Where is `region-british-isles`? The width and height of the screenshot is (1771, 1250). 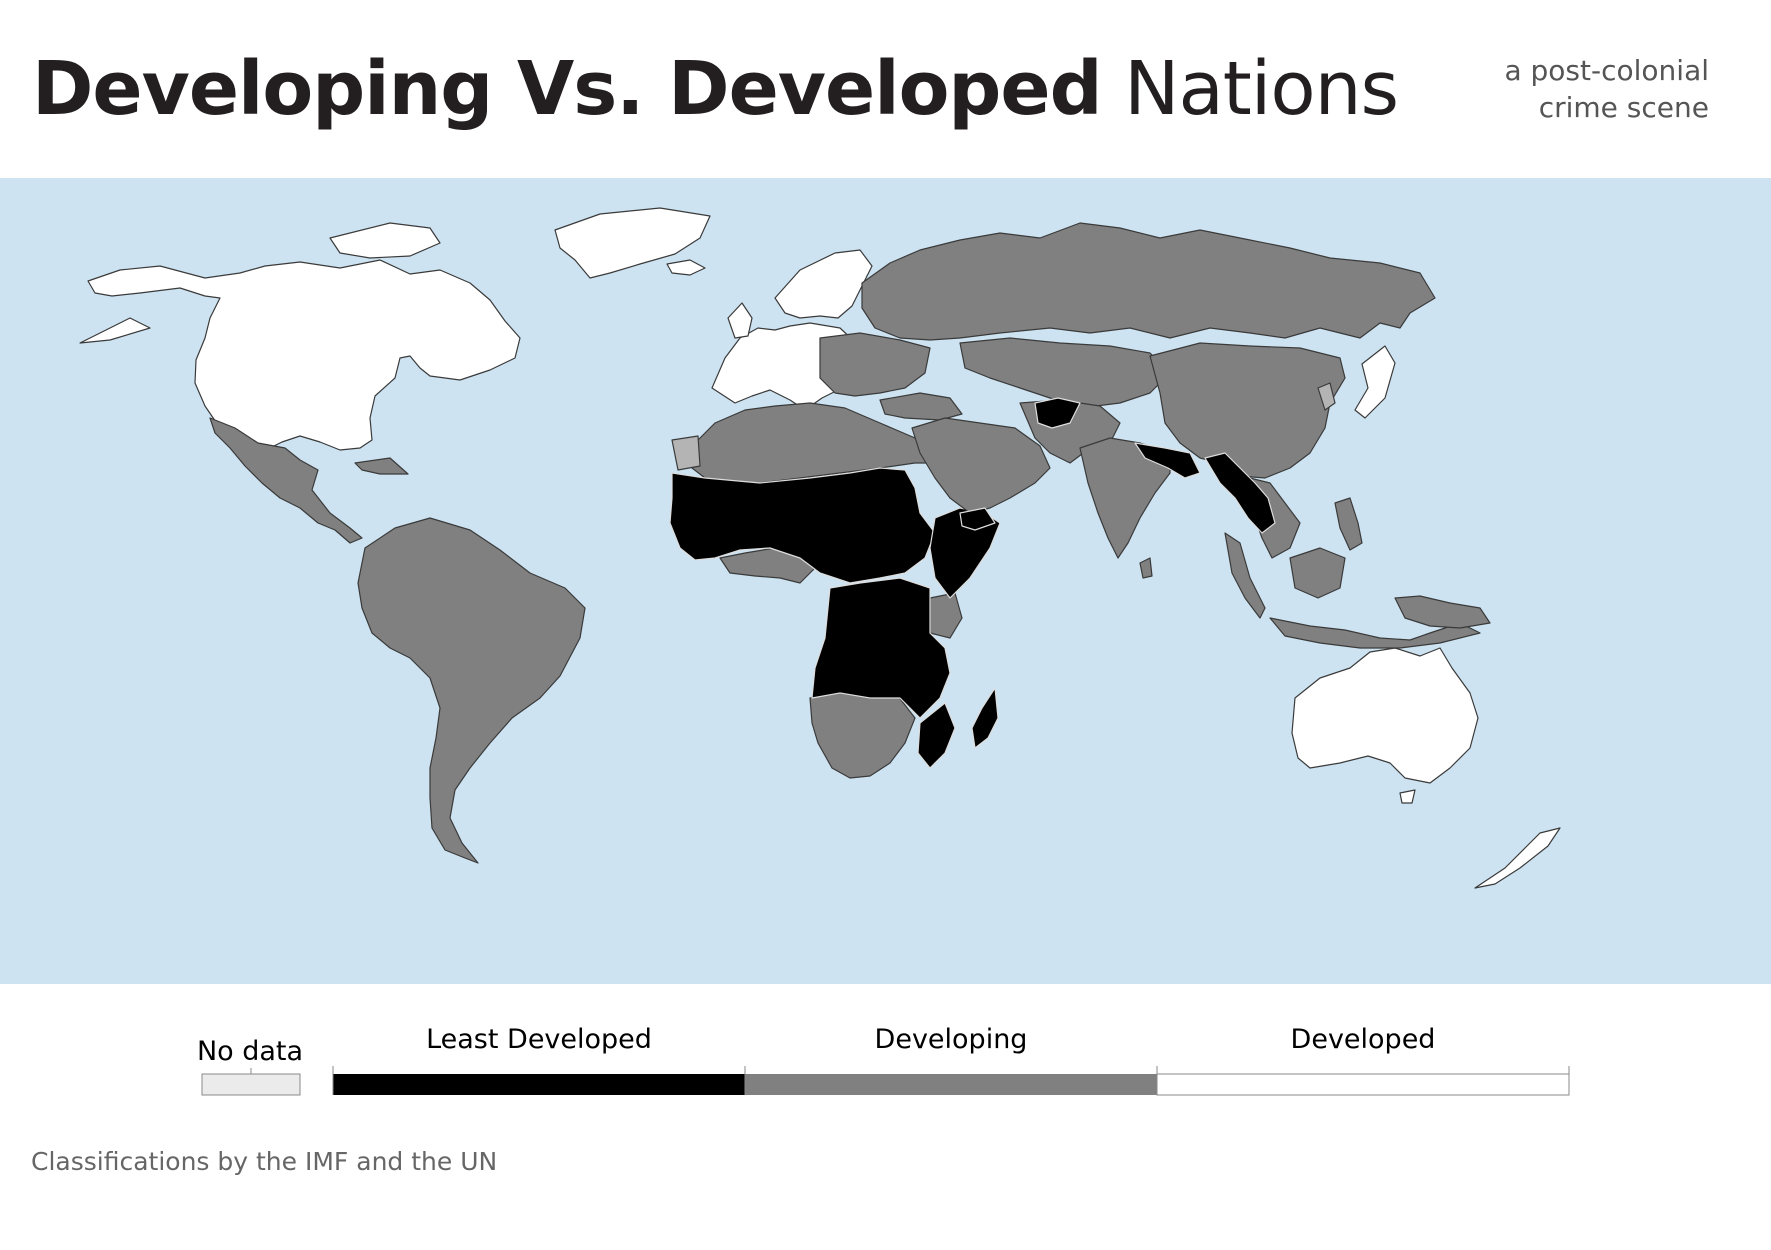 region-british-isles is located at coordinates (740, 320).